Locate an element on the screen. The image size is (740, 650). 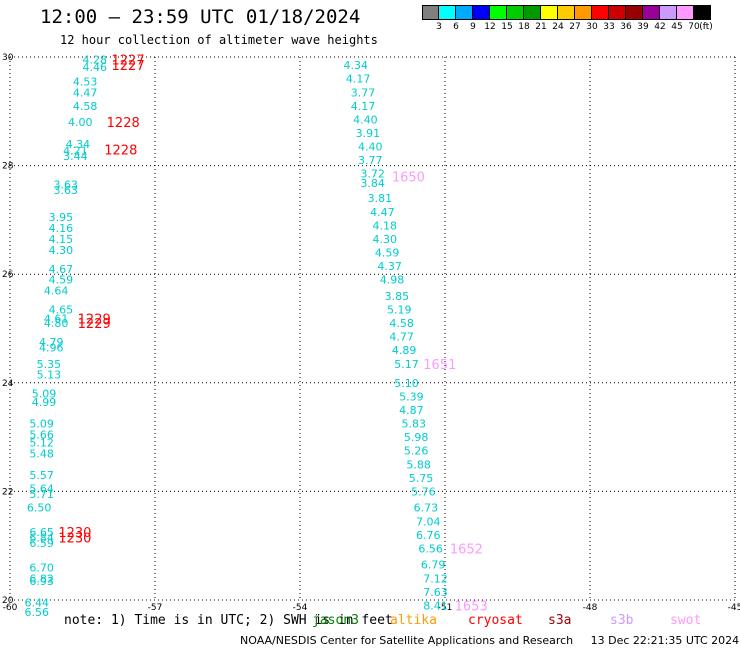
wave-height-value: 5.83 is located at coordinates (414, 424).